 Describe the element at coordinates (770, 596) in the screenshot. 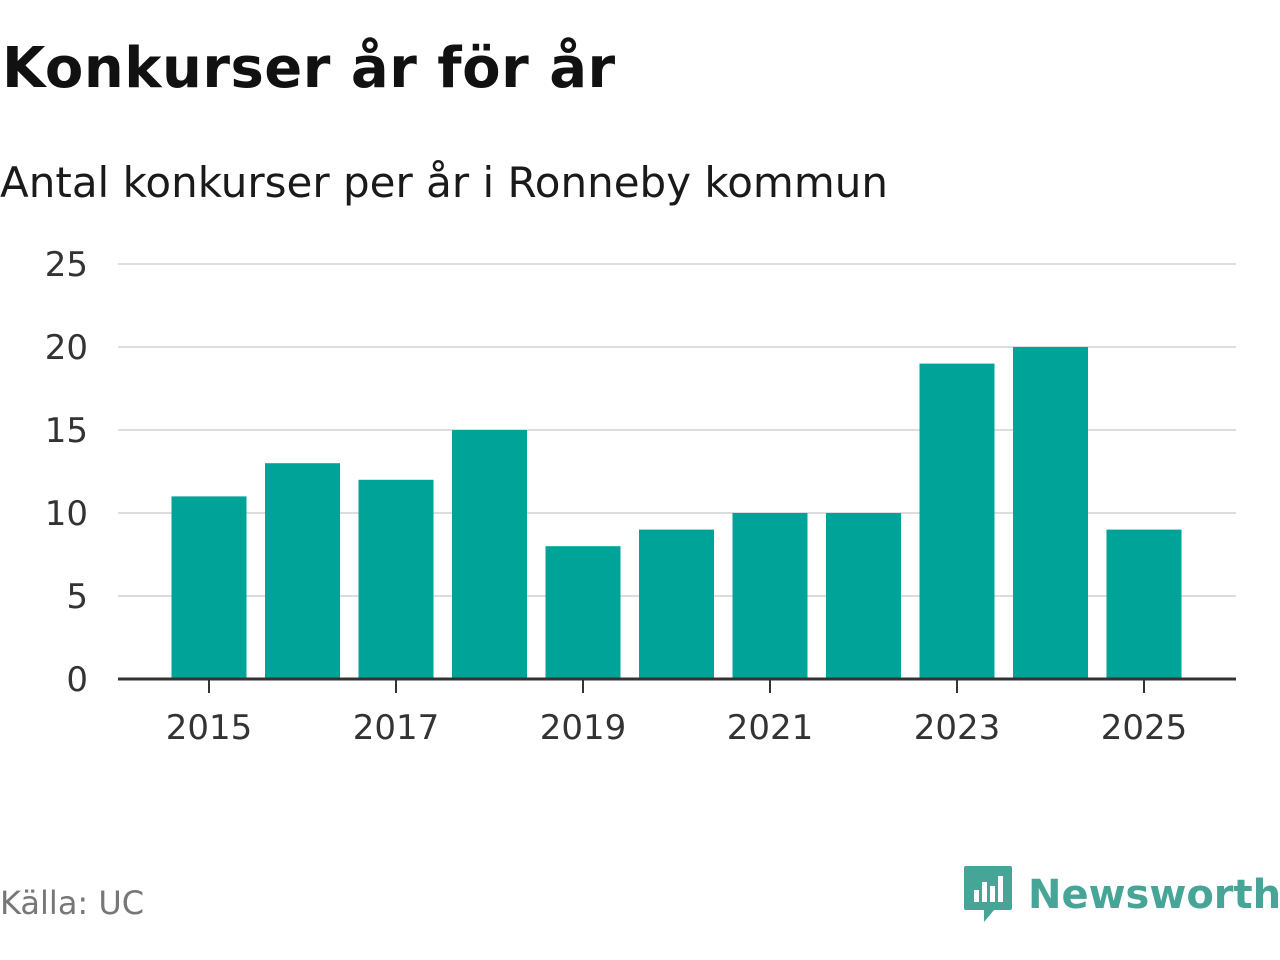

I see `bar-2021` at that location.